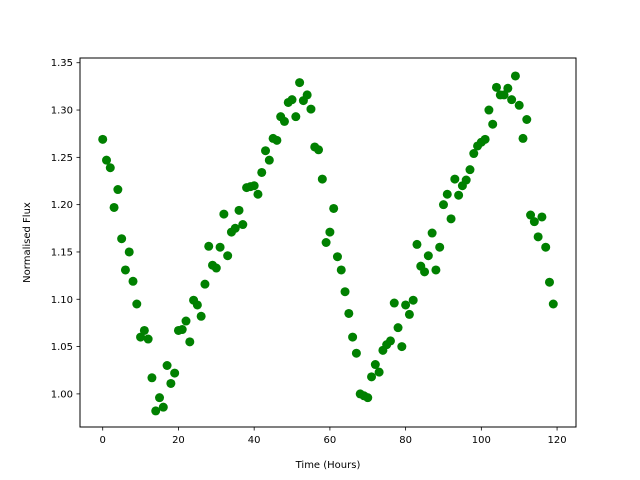  What do you see at coordinates (27, 242) in the screenshot?
I see `y-axis-label: Normalised Flux` at bounding box center [27, 242].